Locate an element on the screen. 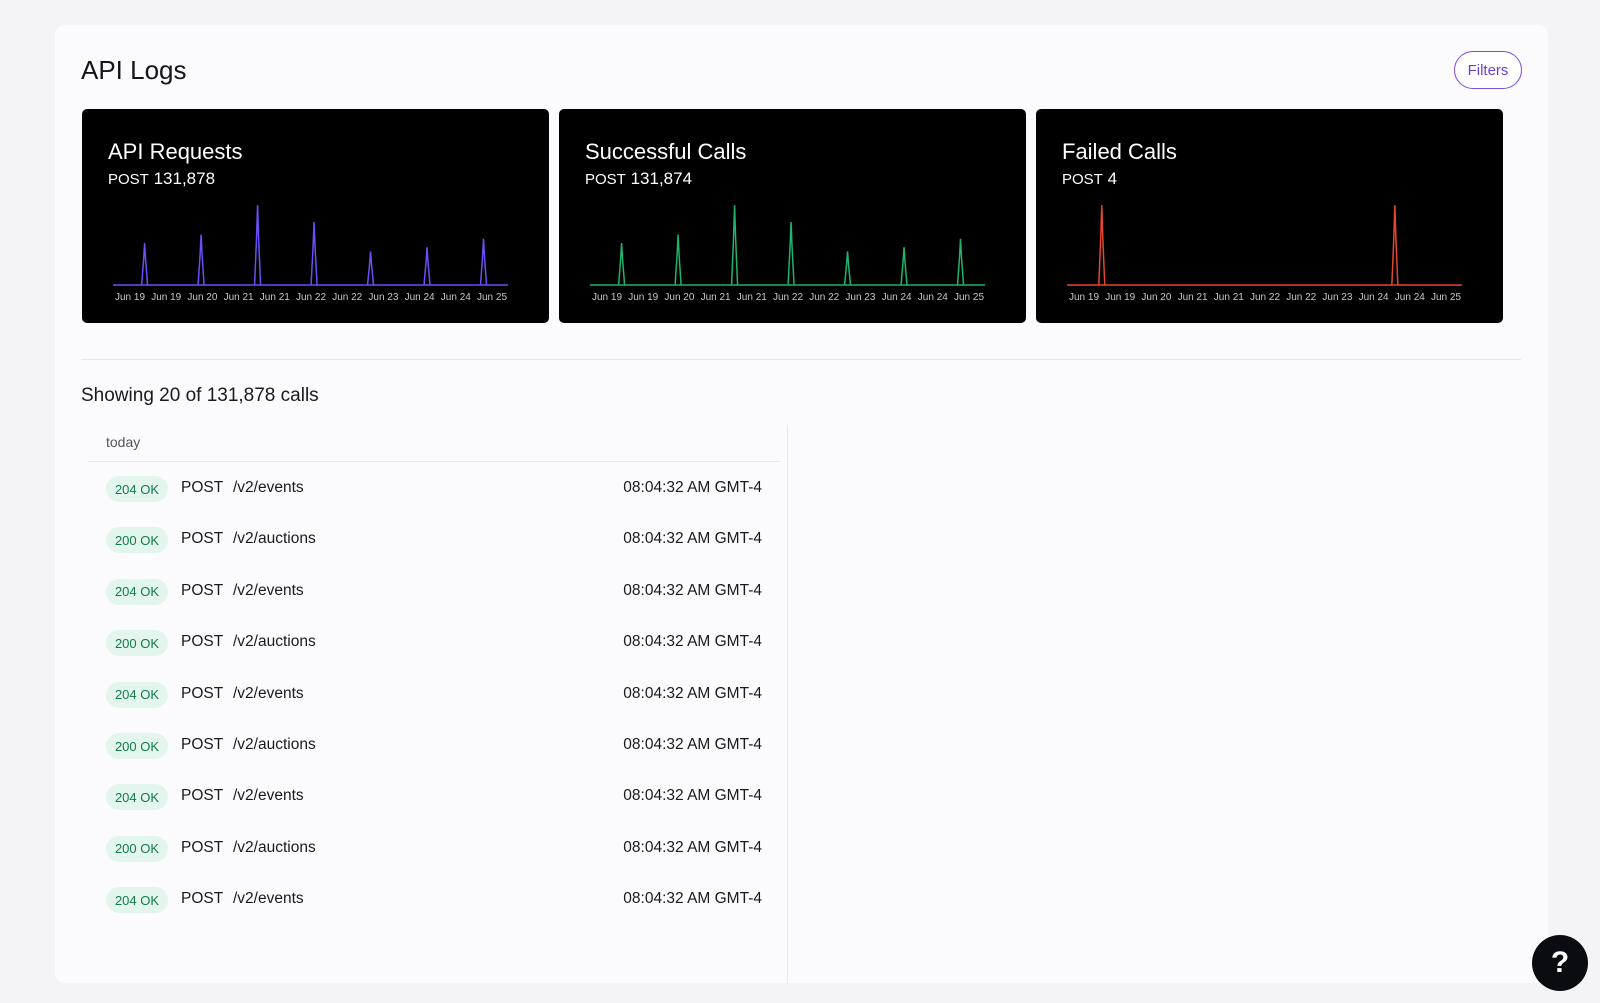 The height and width of the screenshot is (1003, 1600). card-subtitle: POST 131,874 is located at coordinates (638, 179).